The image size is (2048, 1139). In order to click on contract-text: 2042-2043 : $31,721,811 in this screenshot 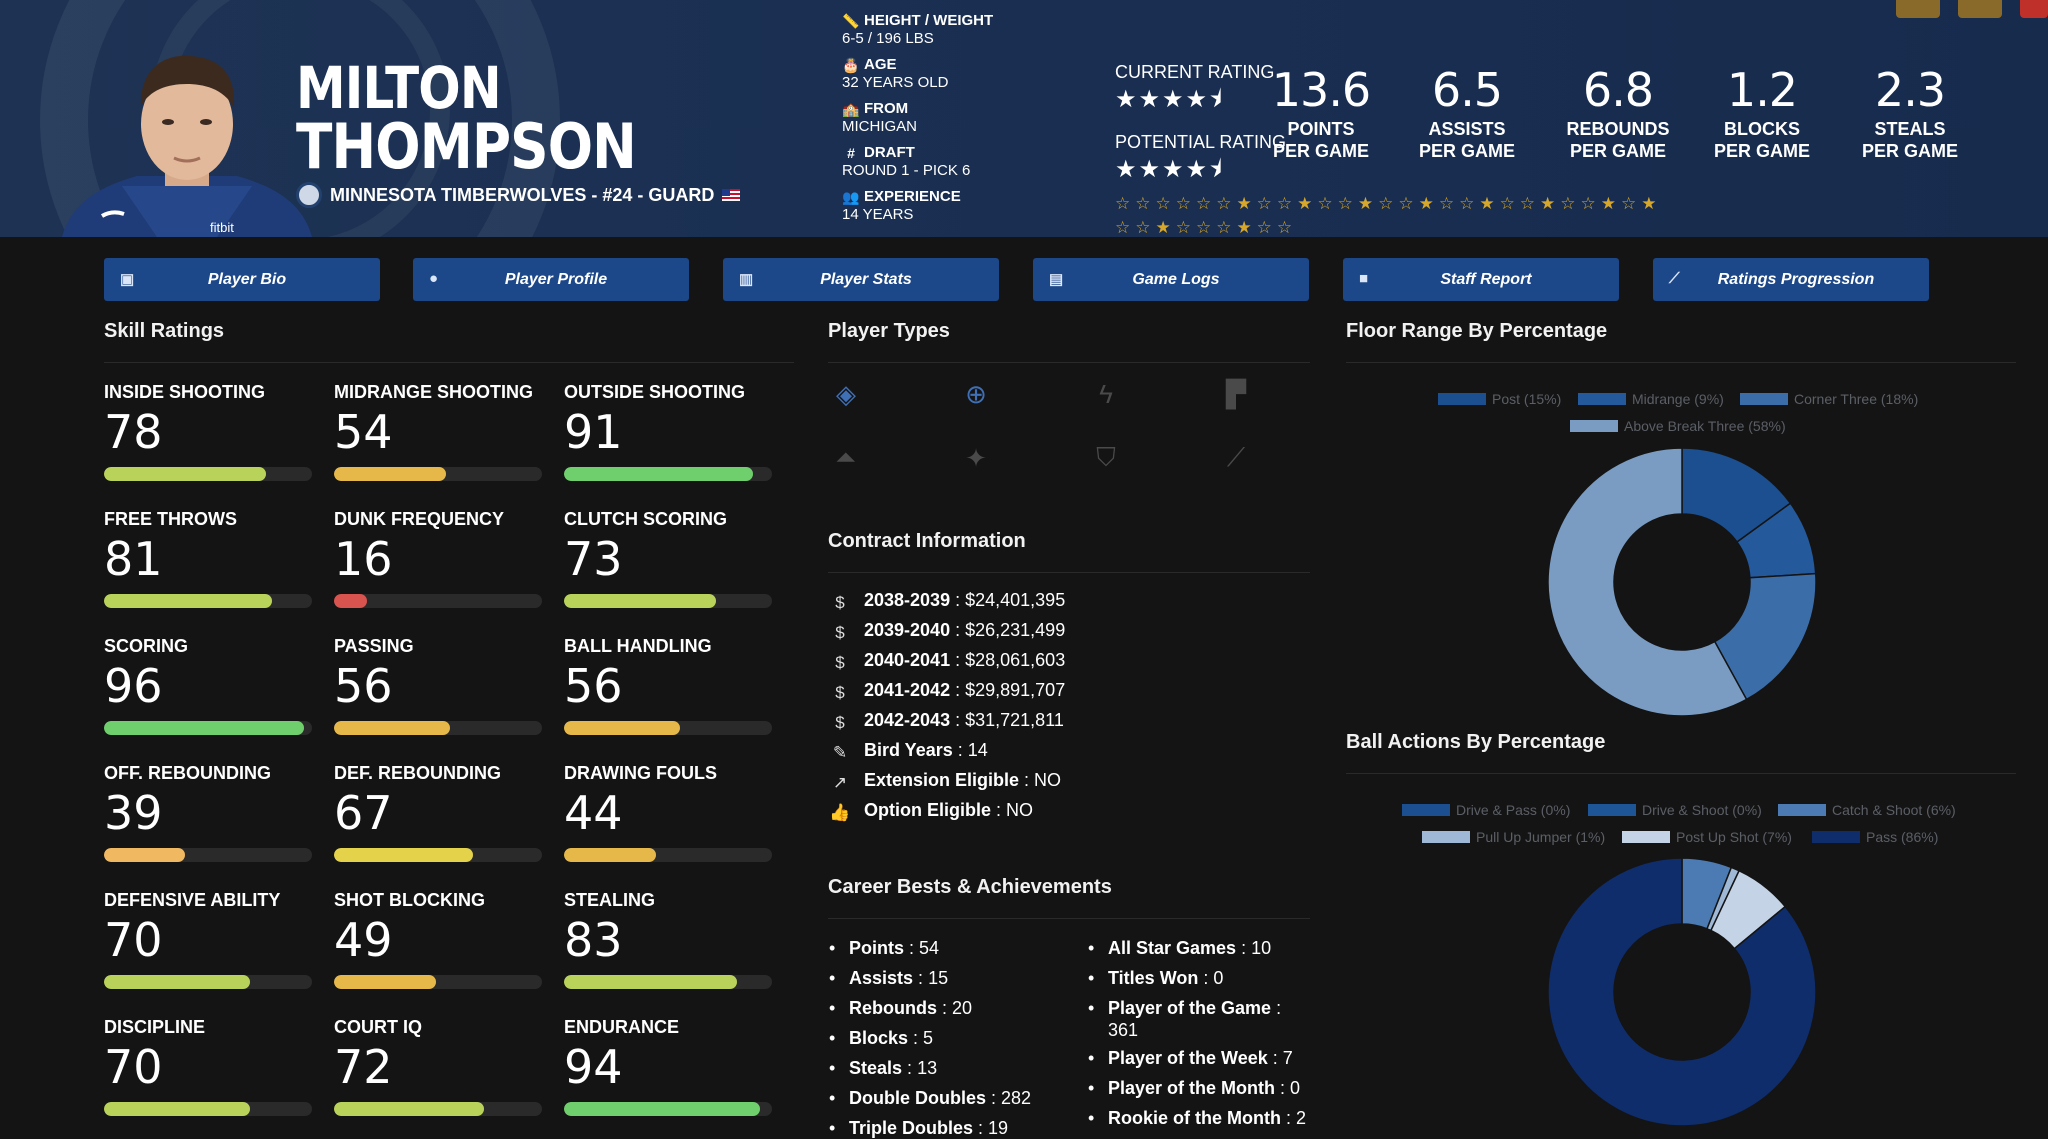, I will do `click(964, 720)`.